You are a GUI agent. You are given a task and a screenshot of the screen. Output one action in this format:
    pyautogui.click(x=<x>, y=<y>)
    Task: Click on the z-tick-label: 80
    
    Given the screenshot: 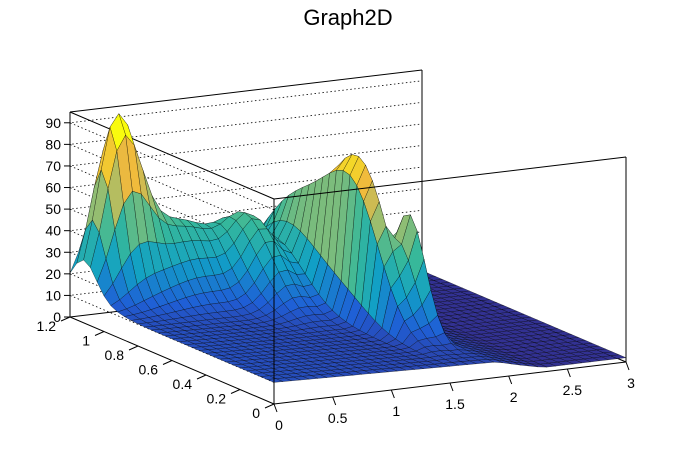 What is the action you would take?
    pyautogui.click(x=53, y=144)
    